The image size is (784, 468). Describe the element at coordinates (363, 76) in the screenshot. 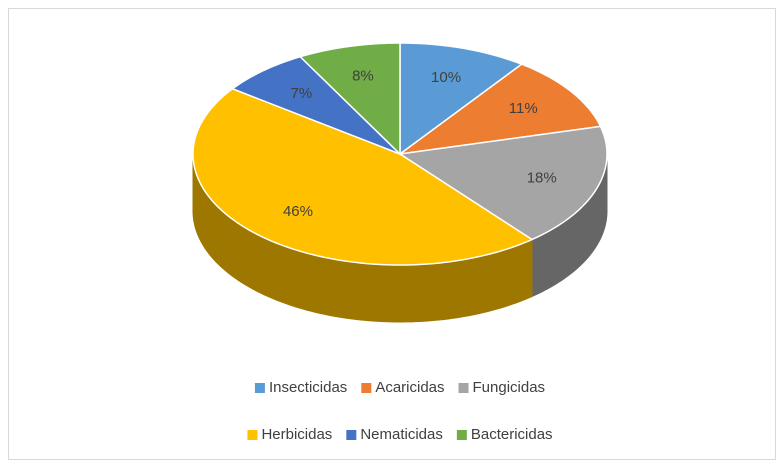

I see `data-label: 8%` at that location.